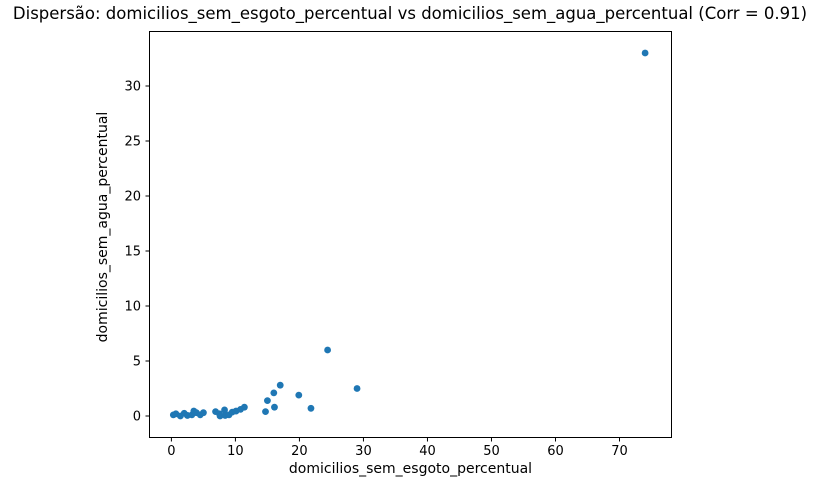  What do you see at coordinates (171, 451) in the screenshot?
I see `x-tick-label: 0` at bounding box center [171, 451].